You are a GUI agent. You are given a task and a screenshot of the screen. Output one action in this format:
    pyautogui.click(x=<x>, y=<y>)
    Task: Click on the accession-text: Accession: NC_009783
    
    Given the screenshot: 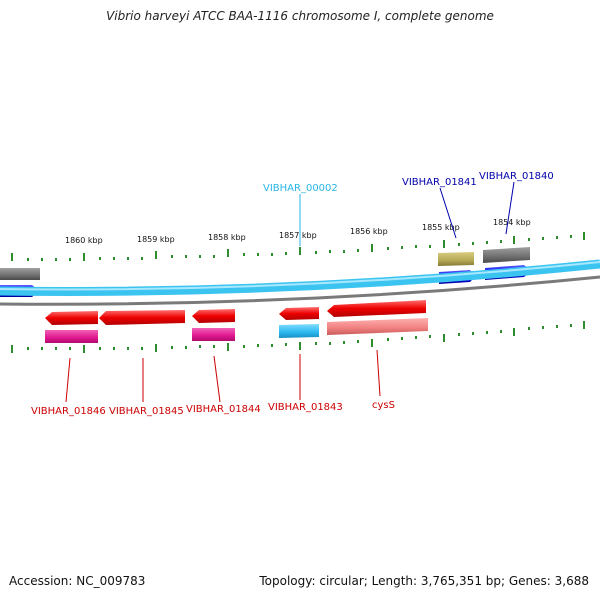 What is the action you would take?
    pyautogui.click(x=77, y=581)
    